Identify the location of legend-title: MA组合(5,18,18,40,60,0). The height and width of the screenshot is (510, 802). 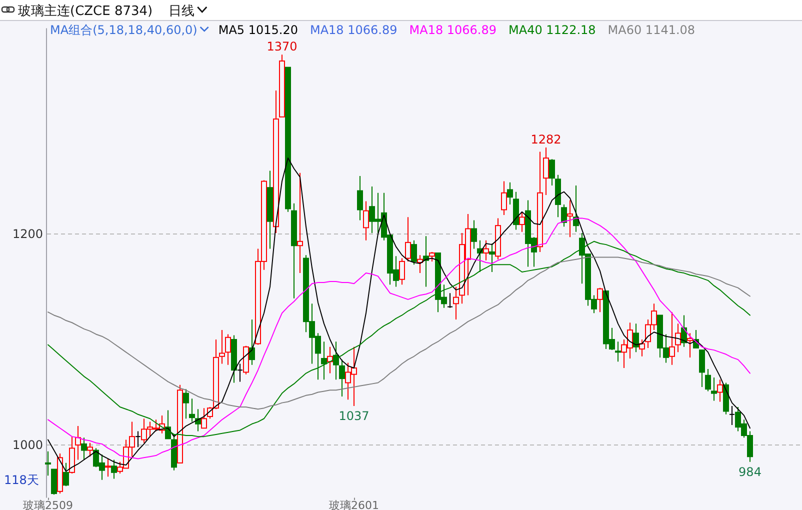
(124, 30).